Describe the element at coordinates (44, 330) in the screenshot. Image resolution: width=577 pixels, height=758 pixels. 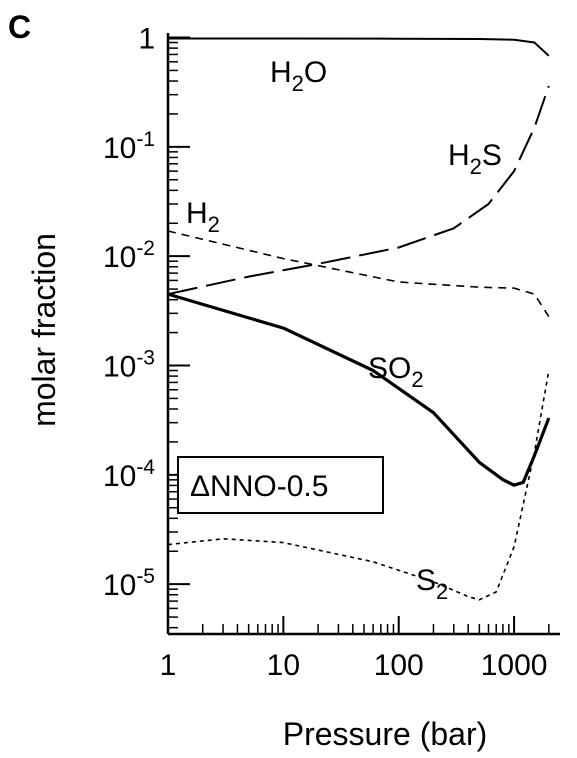
I see `y-axis-title: molar fraction` at that location.